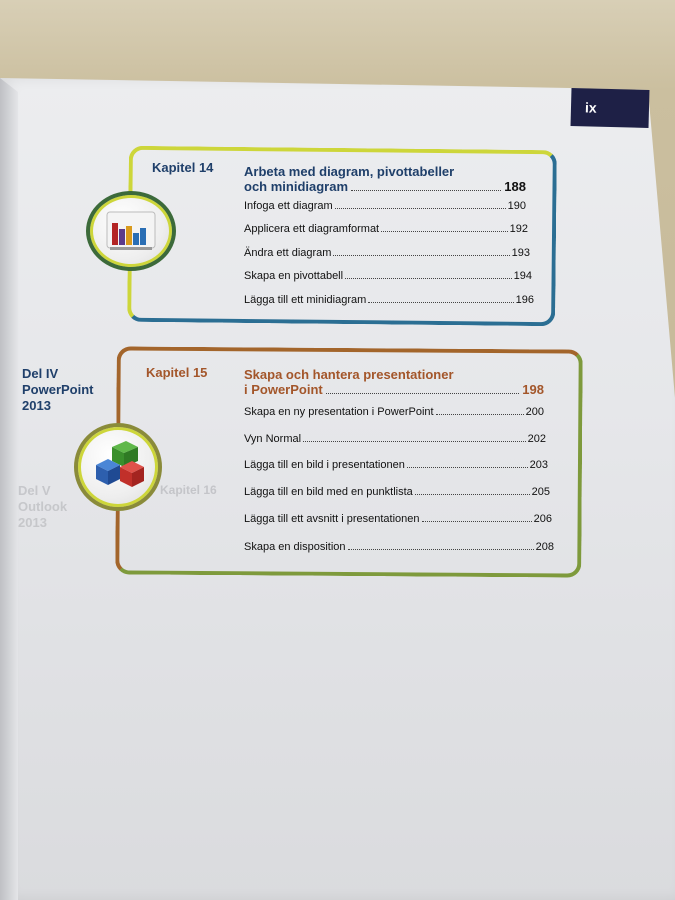  Describe the element at coordinates (522, 276) in the screenshot. I see `toc-entry-page: 194` at that location.